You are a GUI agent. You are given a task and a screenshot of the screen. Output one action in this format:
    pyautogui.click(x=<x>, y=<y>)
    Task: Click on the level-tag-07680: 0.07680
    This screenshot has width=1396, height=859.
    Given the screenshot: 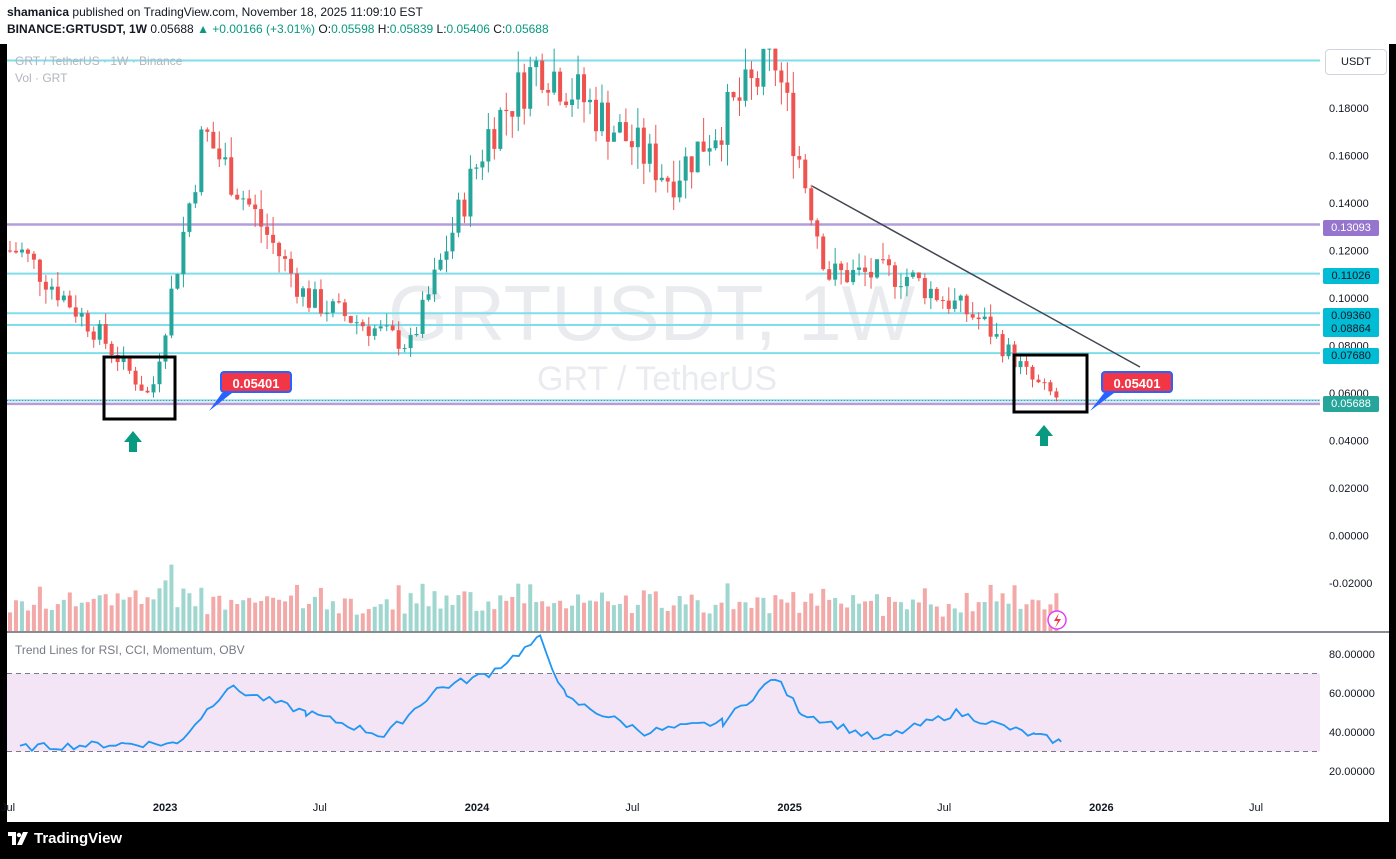 What is the action you would take?
    pyautogui.click(x=1351, y=356)
    